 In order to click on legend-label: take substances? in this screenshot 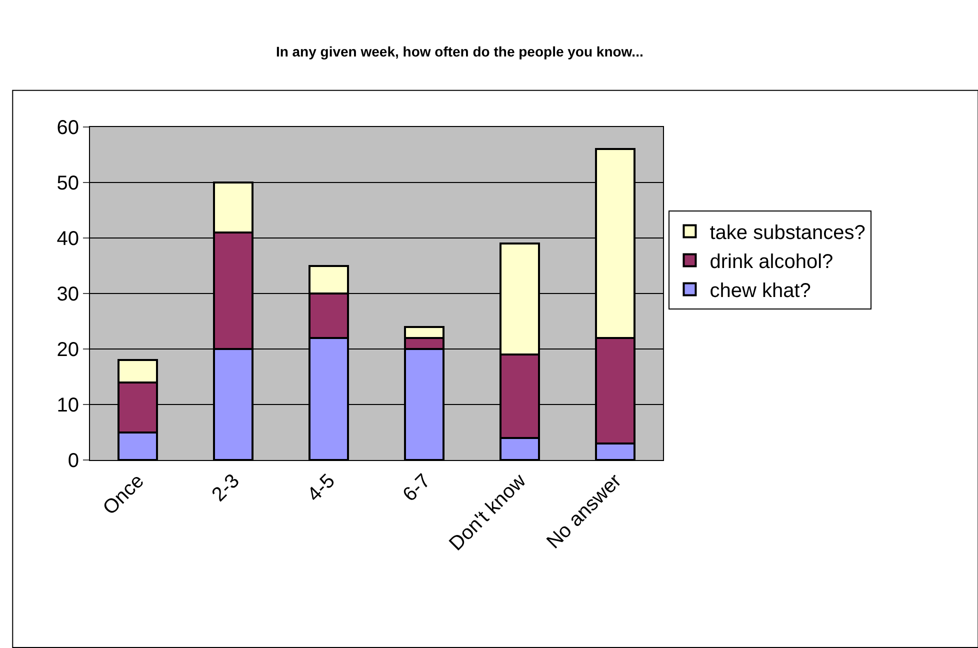, I will do `click(788, 233)`.